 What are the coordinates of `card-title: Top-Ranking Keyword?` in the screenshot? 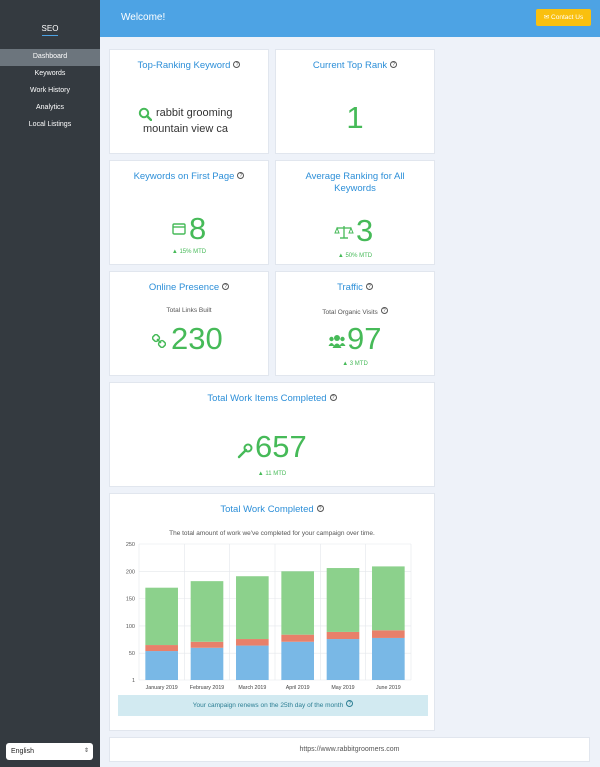 It's located at (189, 66).